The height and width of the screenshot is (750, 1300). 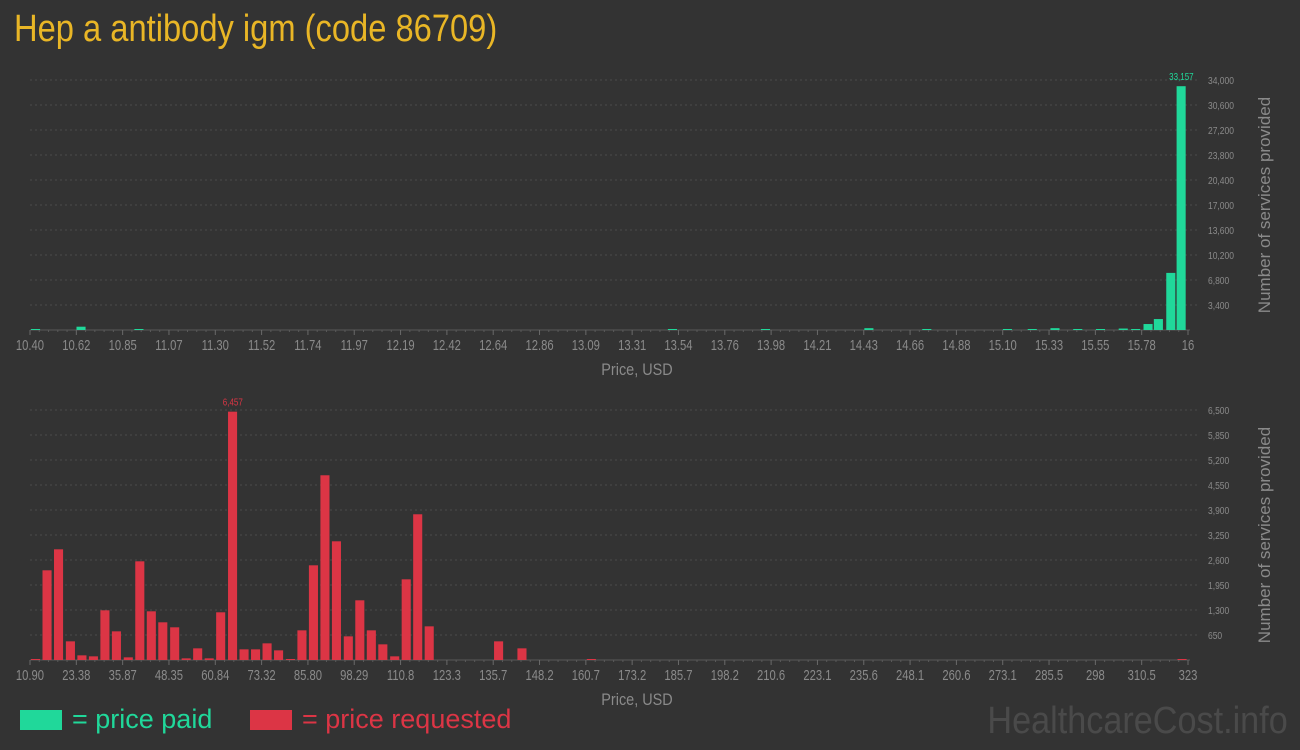 I want to click on x-tick-label: 60.84, so click(x=215, y=674).